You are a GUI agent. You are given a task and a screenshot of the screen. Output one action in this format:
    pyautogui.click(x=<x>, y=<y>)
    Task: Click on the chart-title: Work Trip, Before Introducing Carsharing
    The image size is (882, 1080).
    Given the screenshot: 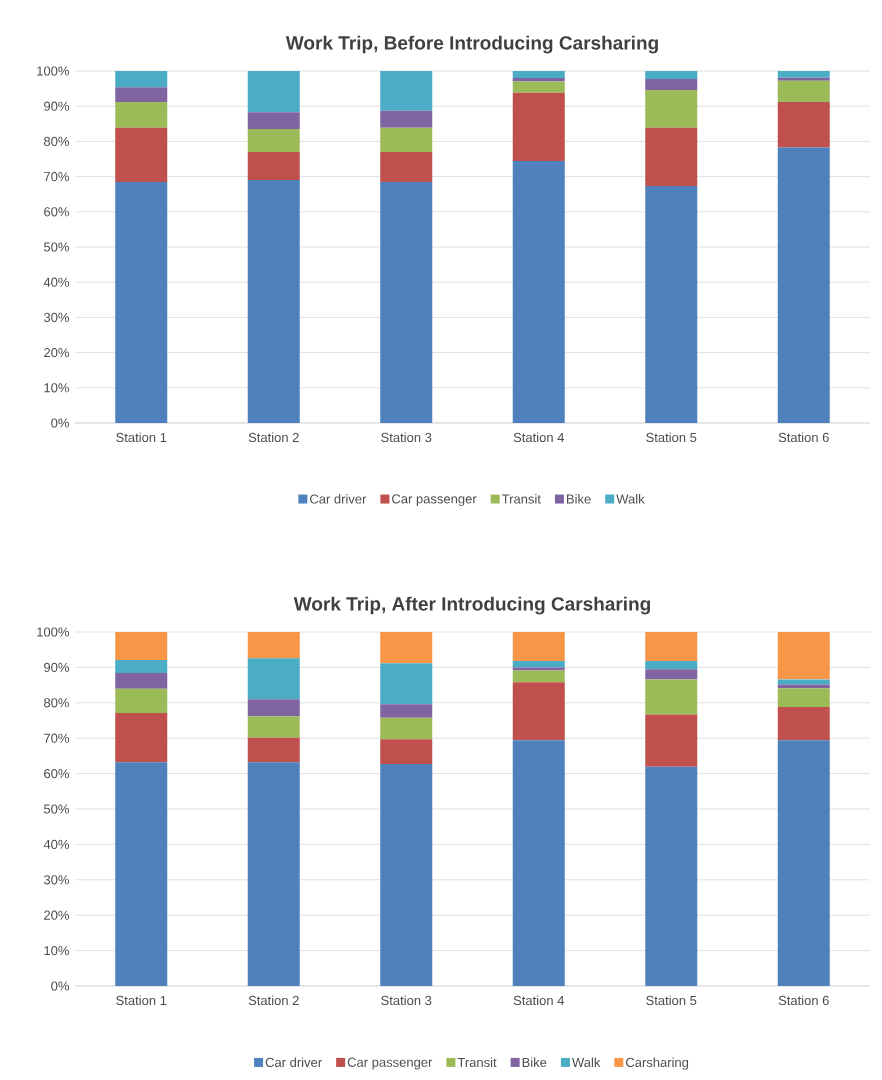 What is the action you would take?
    pyautogui.click(x=471, y=44)
    